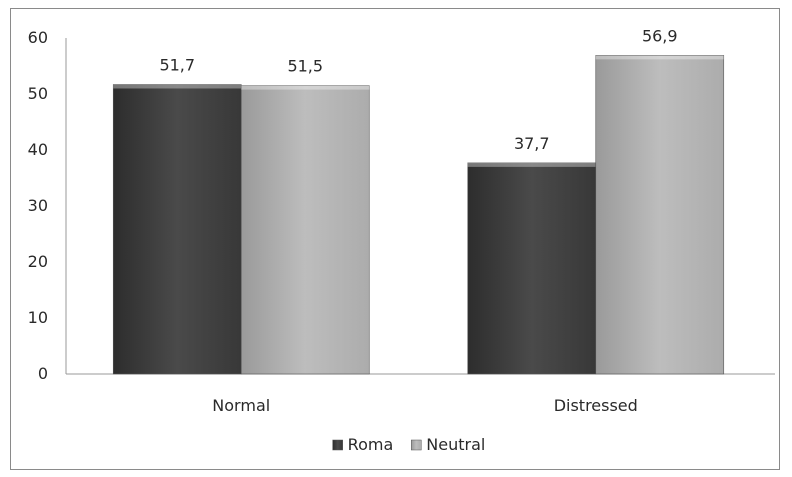 The image size is (792, 477). I want to click on legend: Roma Neutral, so click(408, 444).